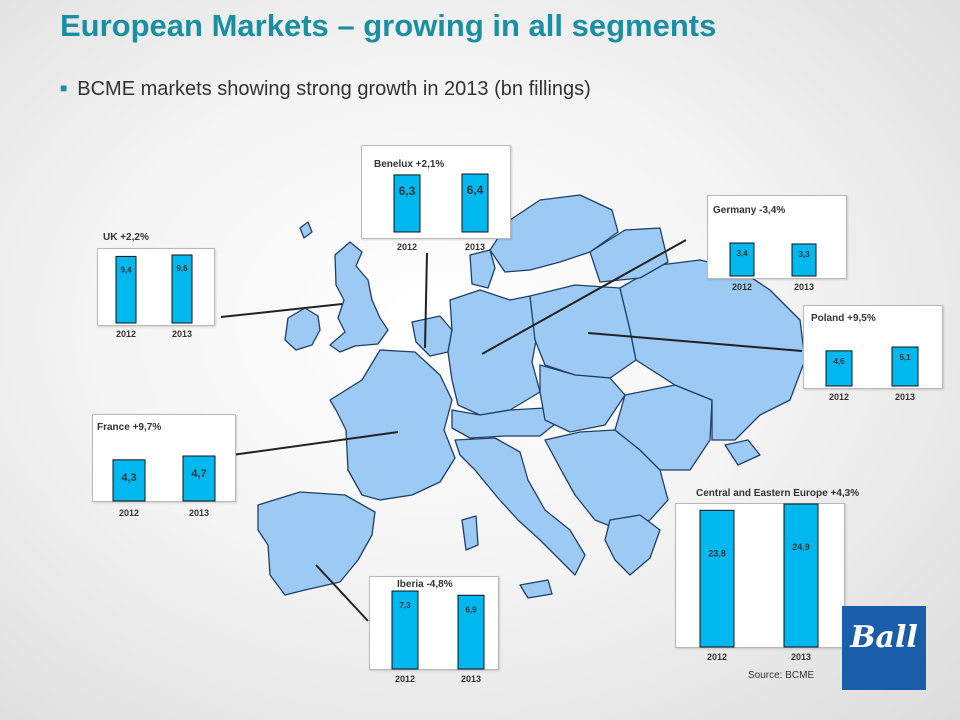  Describe the element at coordinates (905, 397) in the screenshot. I see `poland-category-label-2013: 2013` at that location.